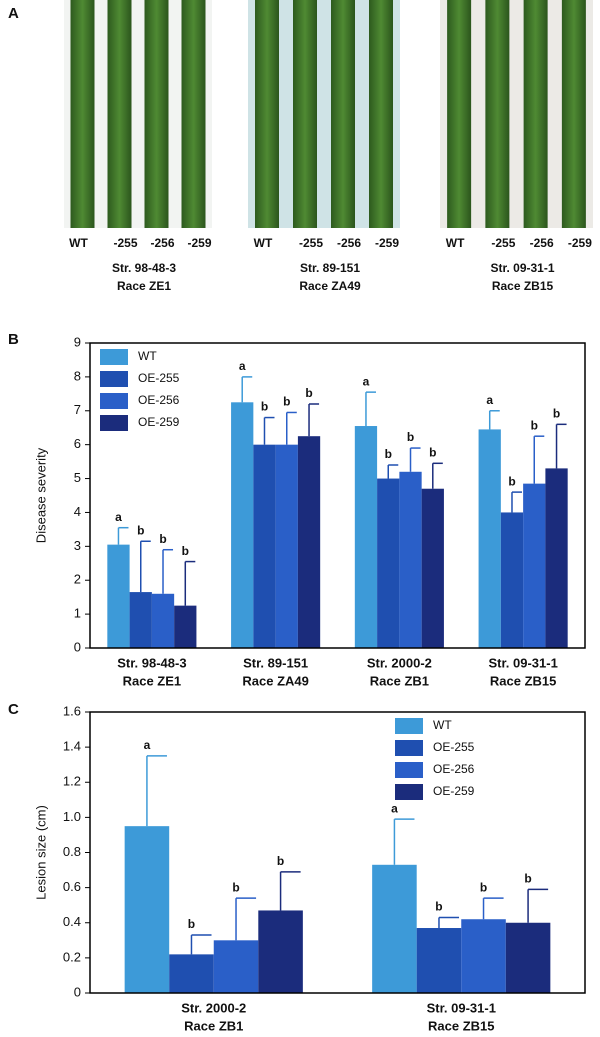  What do you see at coordinates (13, 339) in the screenshot?
I see `panel-label: B` at bounding box center [13, 339].